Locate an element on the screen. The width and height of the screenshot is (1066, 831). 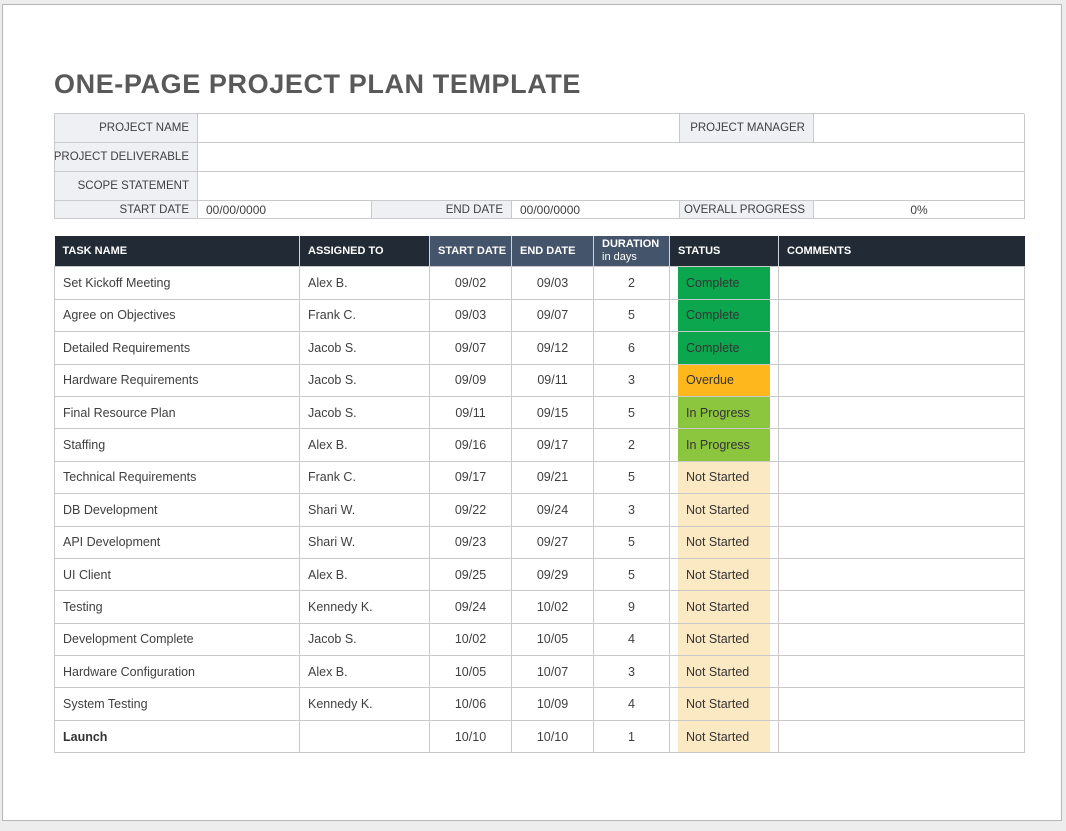
task-name-cell: Staffing is located at coordinates (177, 445).